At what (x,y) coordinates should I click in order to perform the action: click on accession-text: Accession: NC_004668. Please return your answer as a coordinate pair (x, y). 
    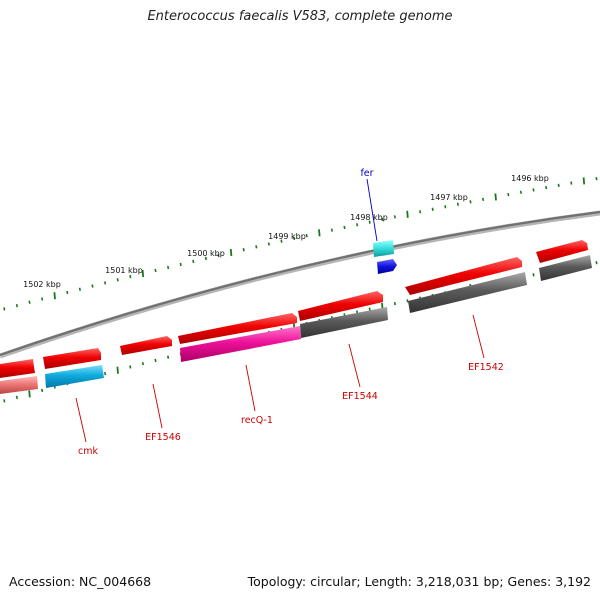
    Looking at the image, I should click on (80, 581).